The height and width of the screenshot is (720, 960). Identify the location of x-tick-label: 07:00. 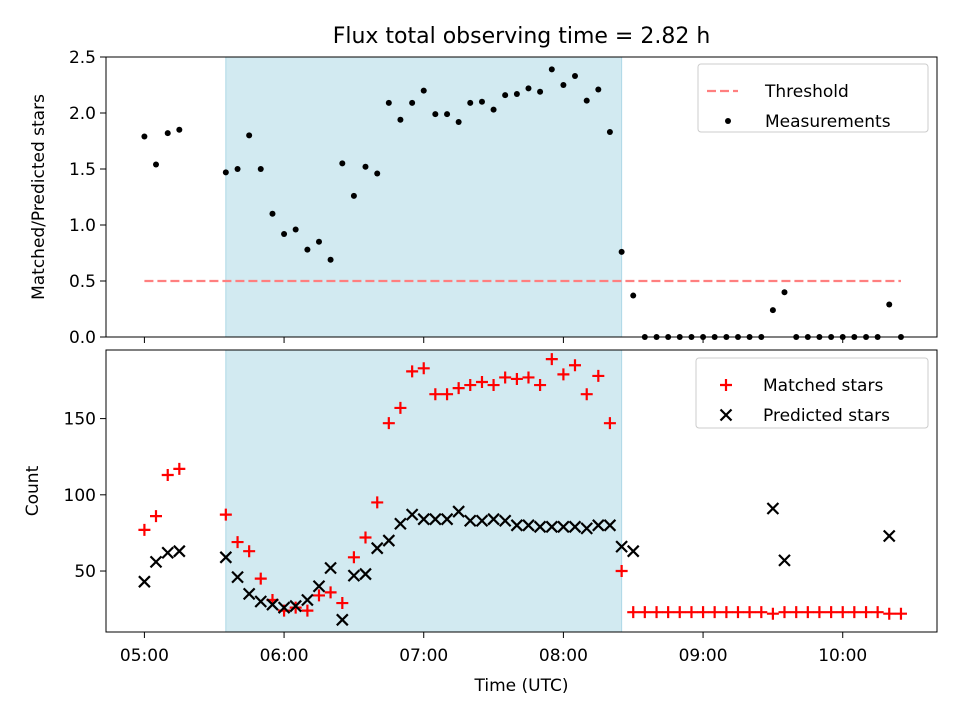
(423, 656).